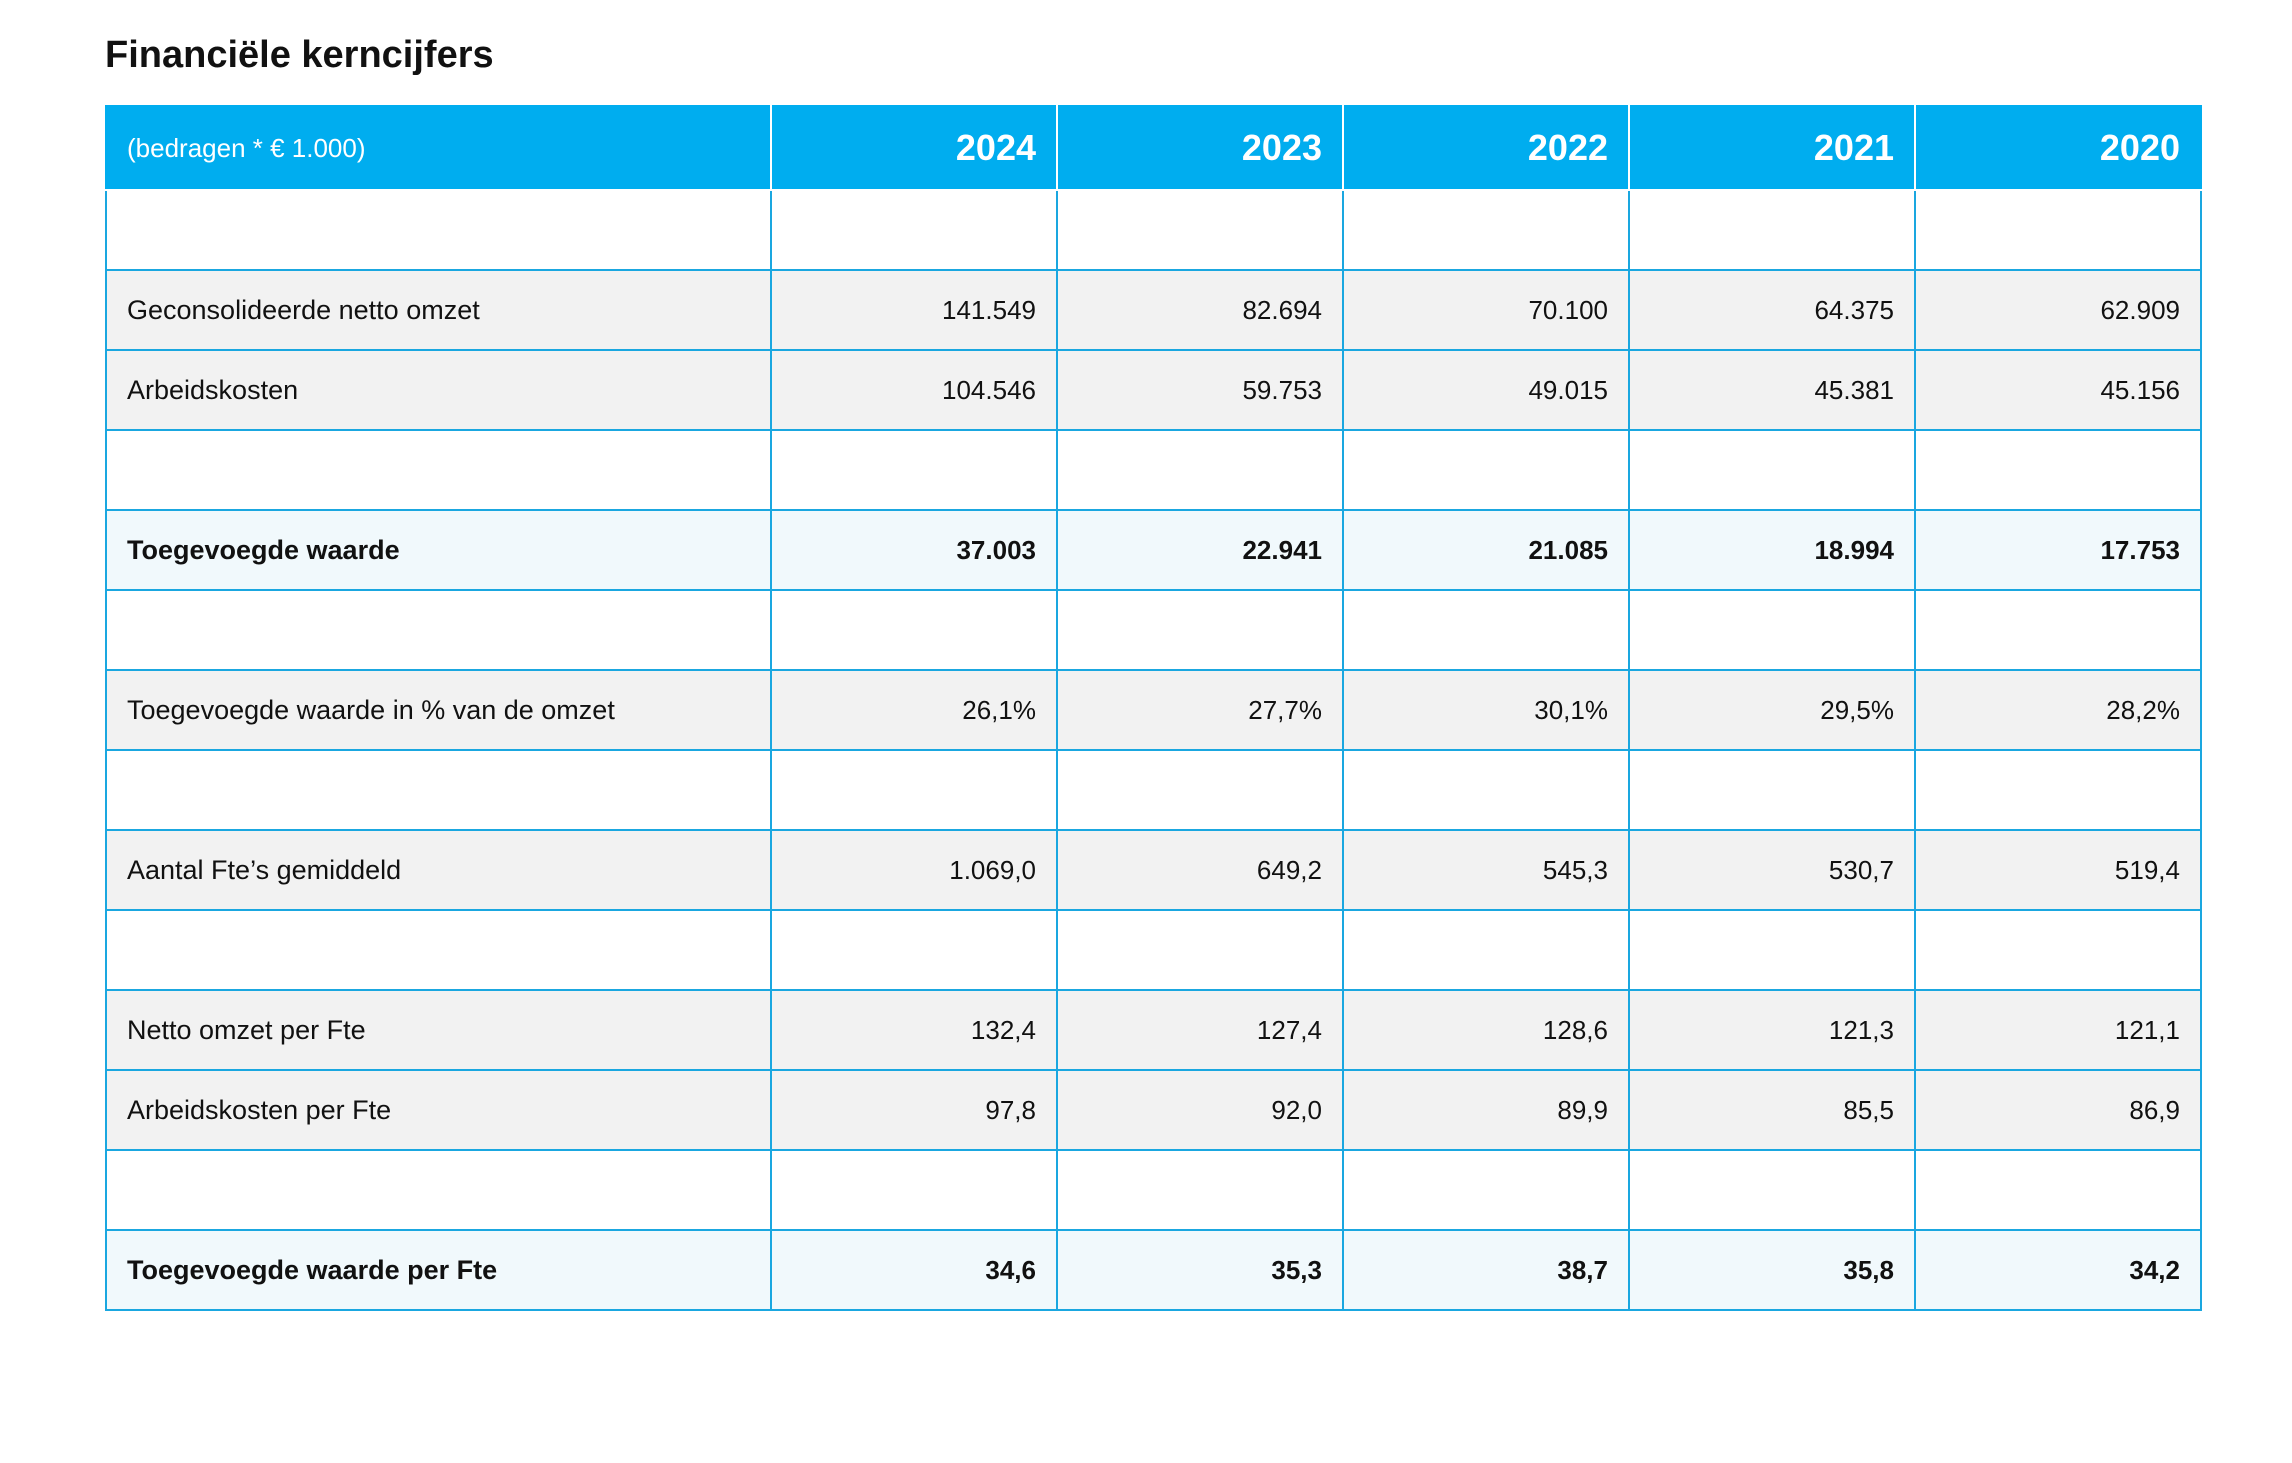 This screenshot has width=2292, height=1463. What do you see at coordinates (914, 390) in the screenshot?
I see `value-cell: 104.546` at bounding box center [914, 390].